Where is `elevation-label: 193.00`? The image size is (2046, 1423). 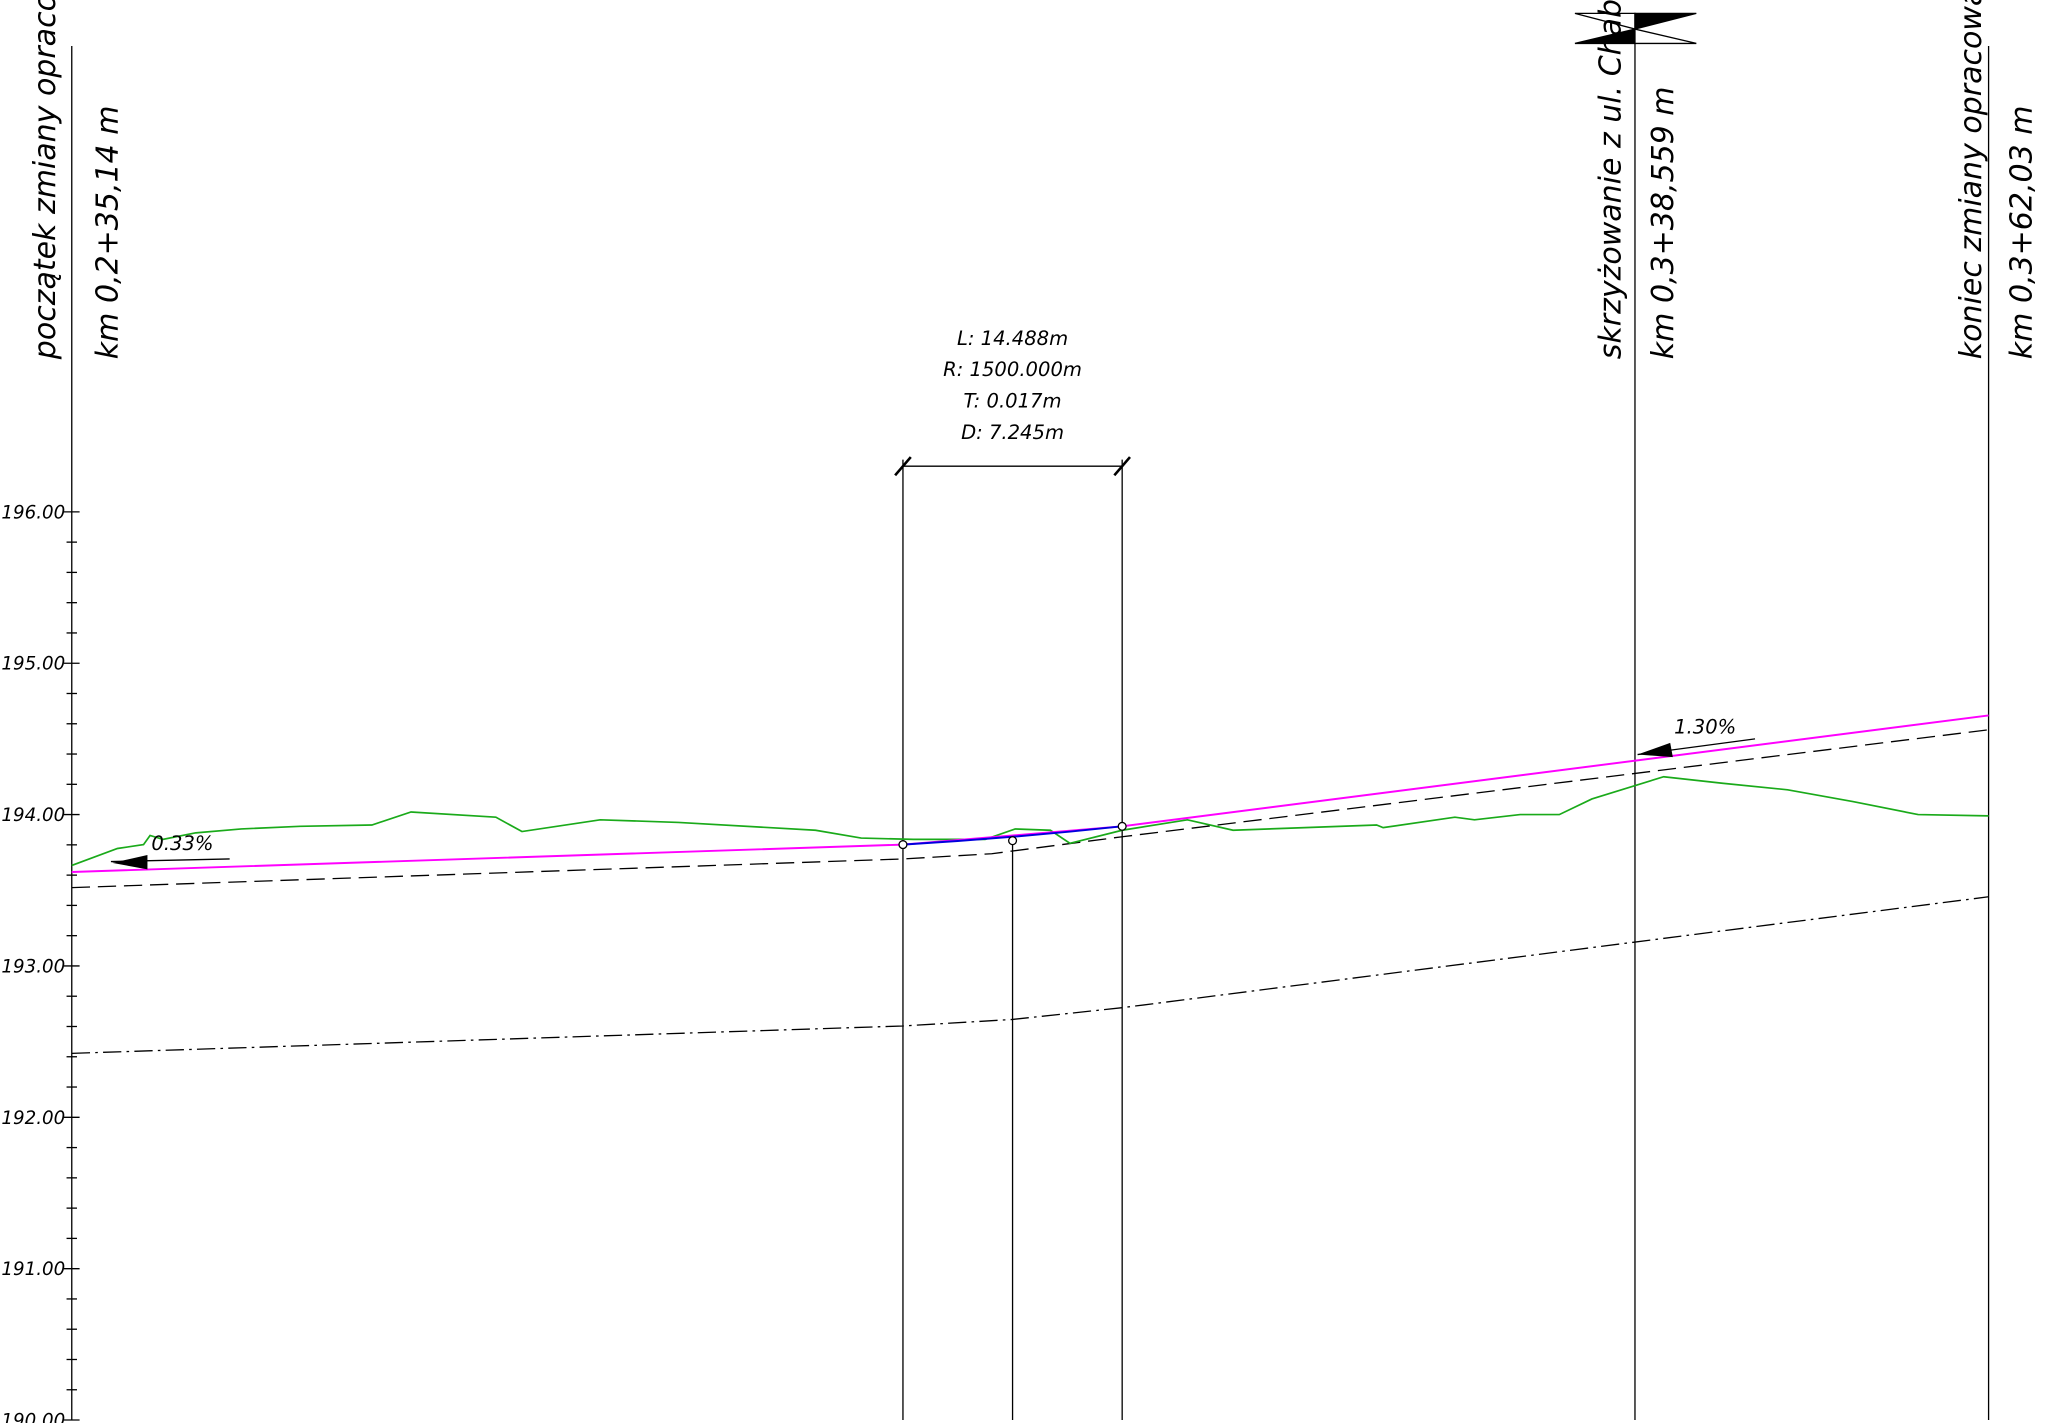
elevation-label: 193.00 is located at coordinates (33, 966).